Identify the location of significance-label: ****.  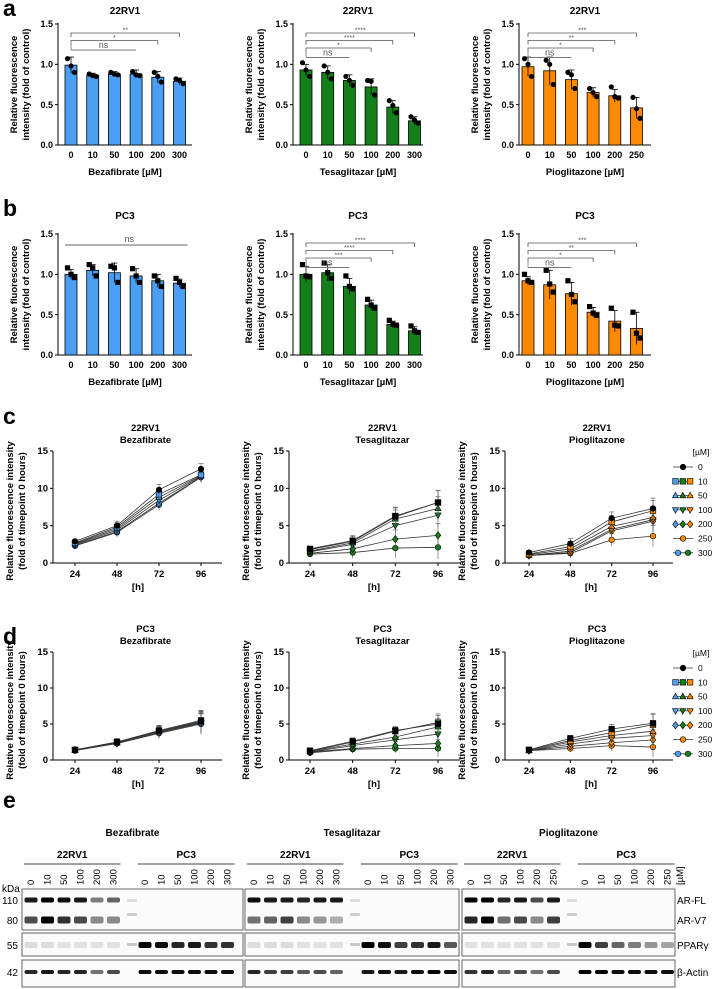
(360, 31).